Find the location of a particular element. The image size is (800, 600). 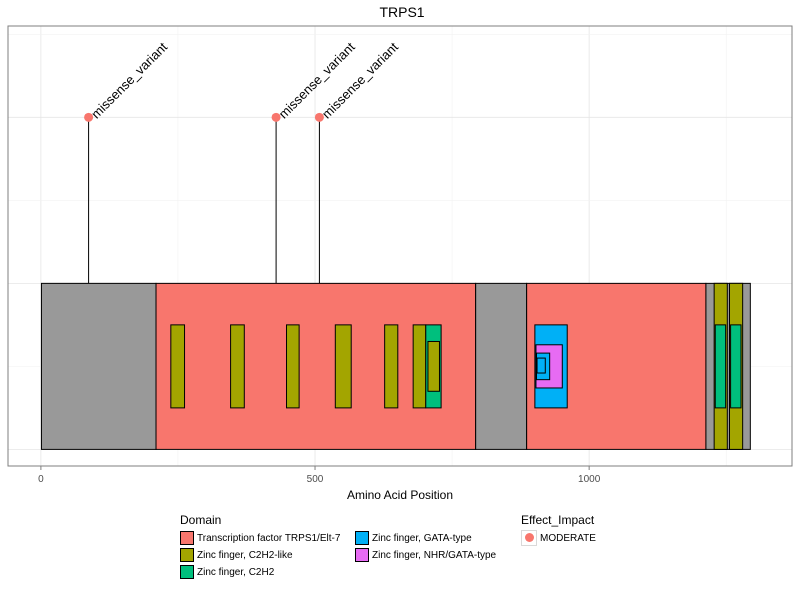

domain-legend-title: Domain is located at coordinates (201, 520).